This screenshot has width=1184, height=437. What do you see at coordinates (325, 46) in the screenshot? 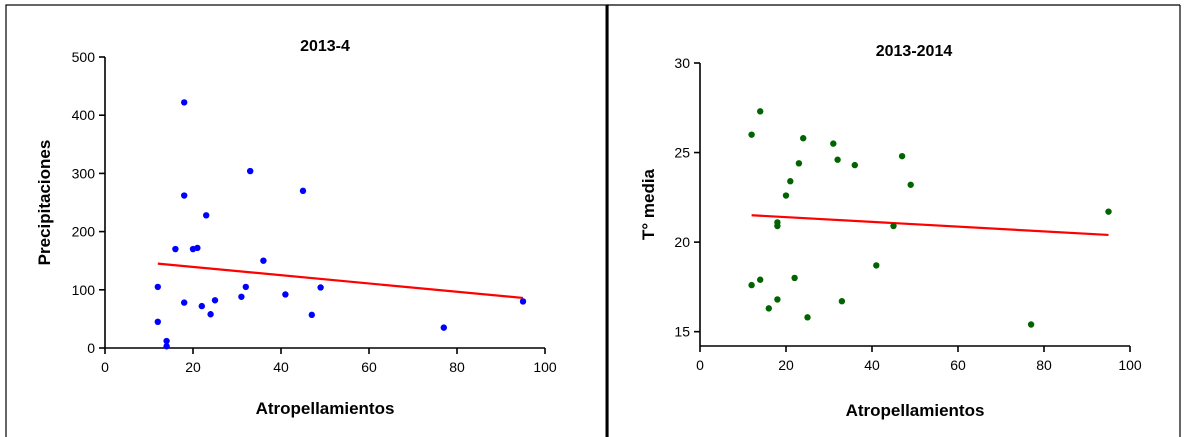
I see `chart-0-title: 2013-4` at bounding box center [325, 46].